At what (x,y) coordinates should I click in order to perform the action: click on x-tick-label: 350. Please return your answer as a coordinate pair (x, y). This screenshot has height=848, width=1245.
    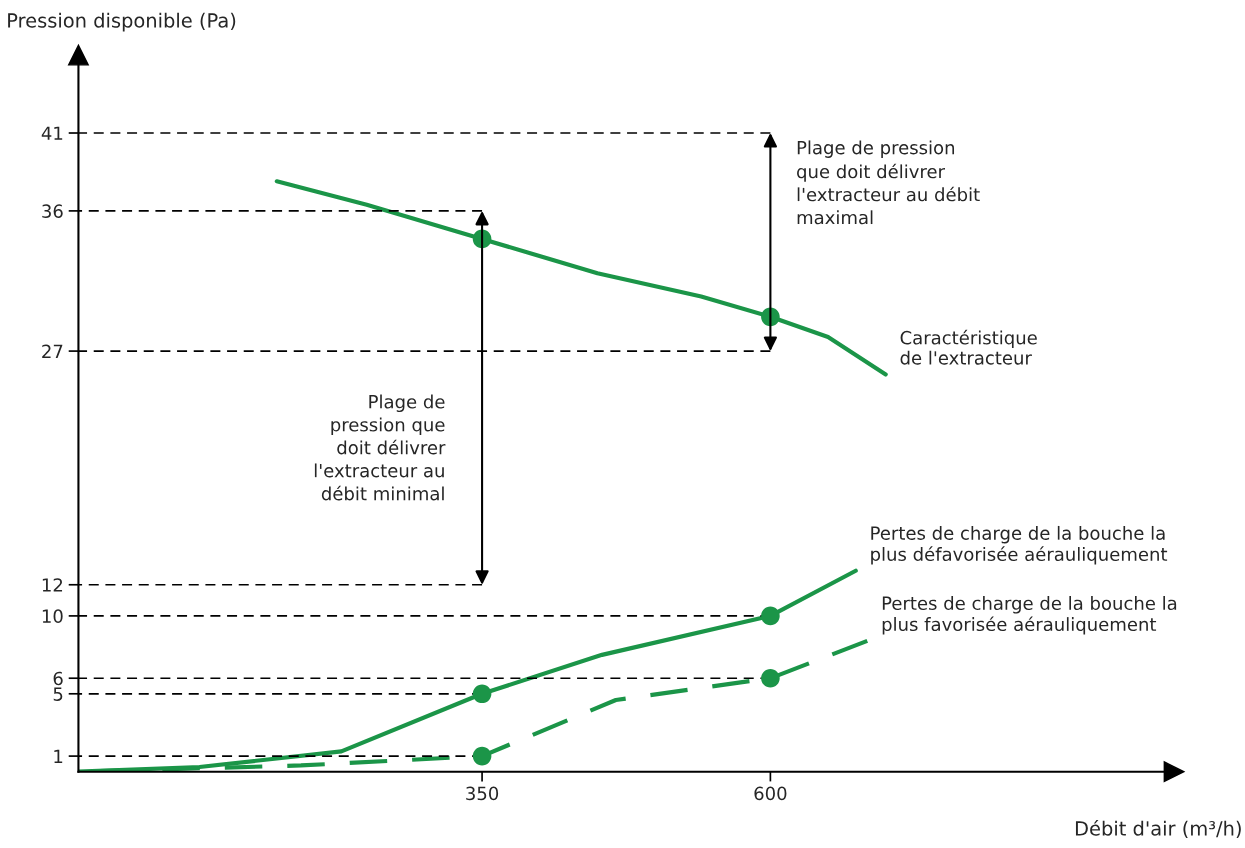
    Looking at the image, I should click on (482, 793).